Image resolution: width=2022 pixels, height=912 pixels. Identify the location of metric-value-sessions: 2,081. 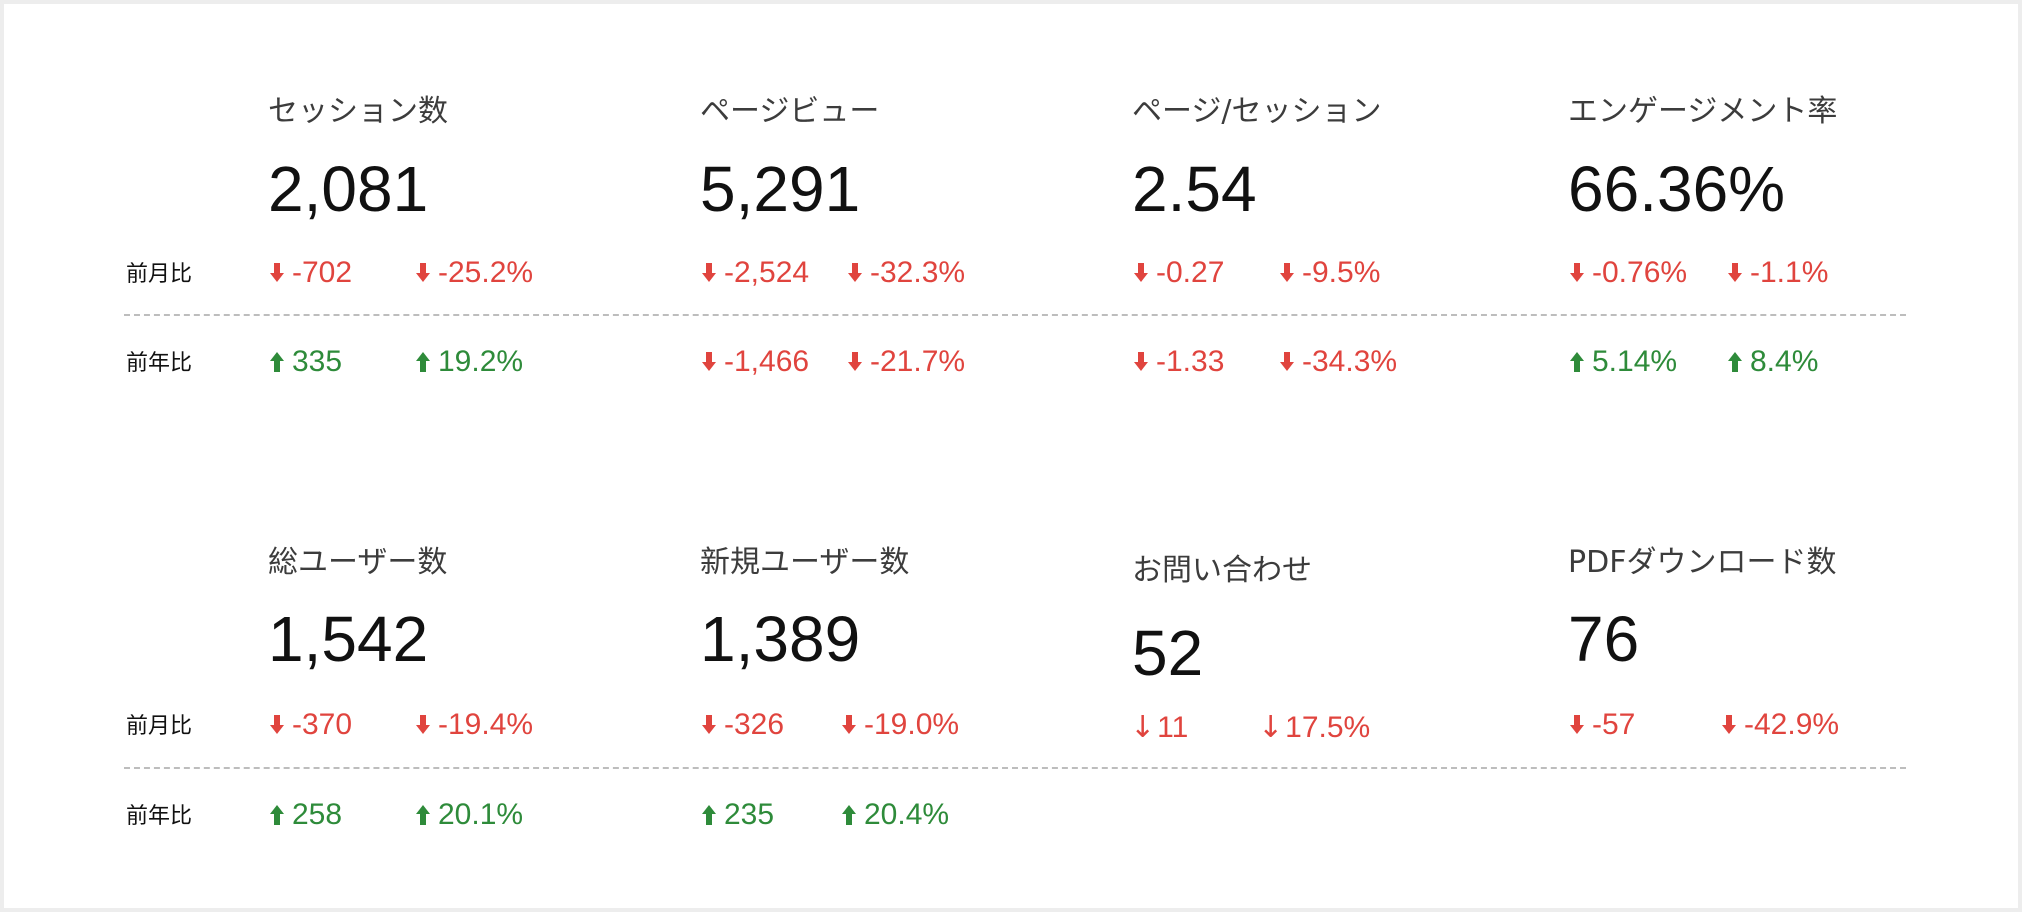
(348, 189).